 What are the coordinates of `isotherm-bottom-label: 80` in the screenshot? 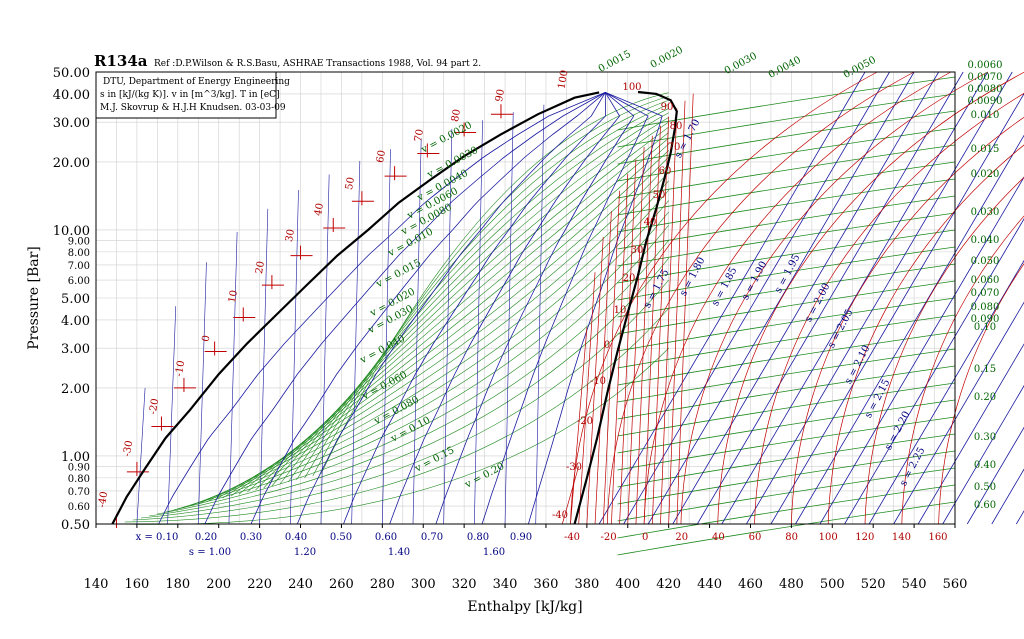 It's located at (791, 537).